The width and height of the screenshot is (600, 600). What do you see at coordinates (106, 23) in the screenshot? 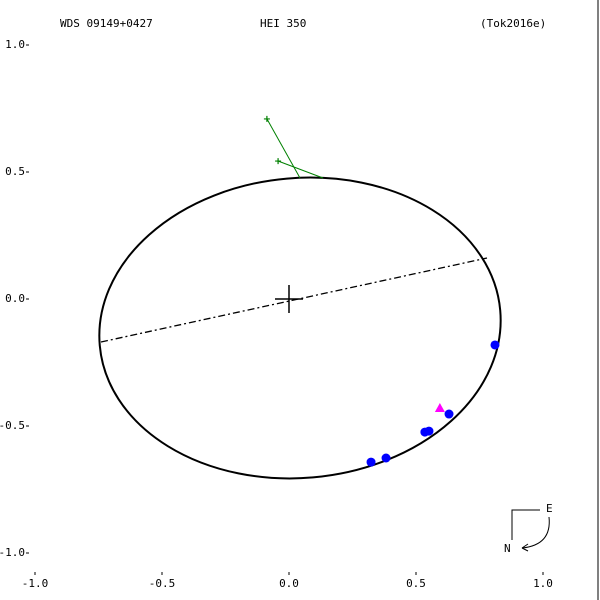
I see `header-wds: WDS 09149+0427` at bounding box center [106, 23].